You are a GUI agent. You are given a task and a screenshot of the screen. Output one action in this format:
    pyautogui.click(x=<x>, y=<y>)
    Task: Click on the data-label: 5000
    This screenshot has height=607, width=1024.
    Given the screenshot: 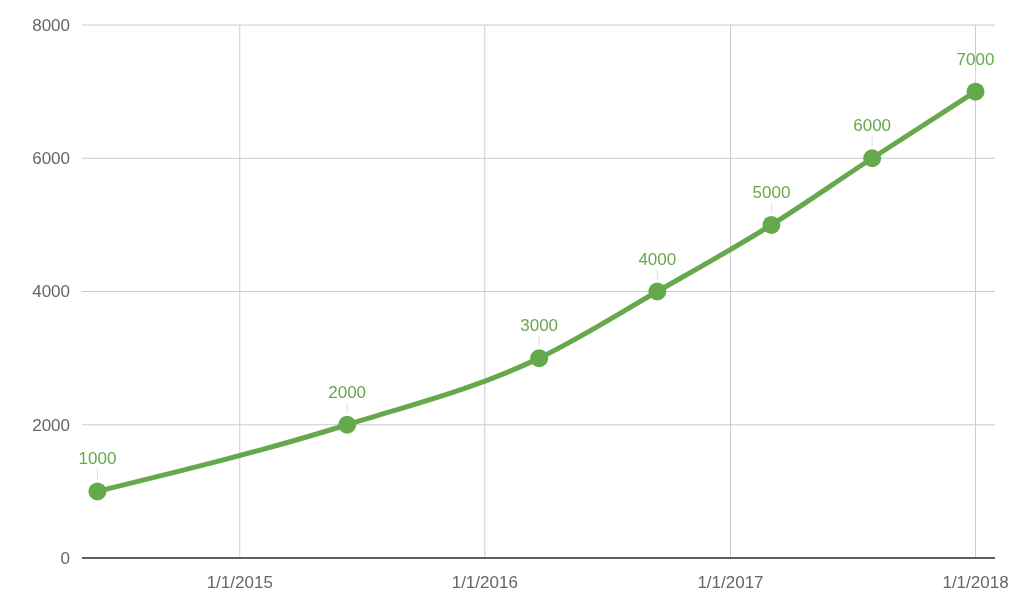 What is the action you would take?
    pyautogui.click(x=771, y=192)
    